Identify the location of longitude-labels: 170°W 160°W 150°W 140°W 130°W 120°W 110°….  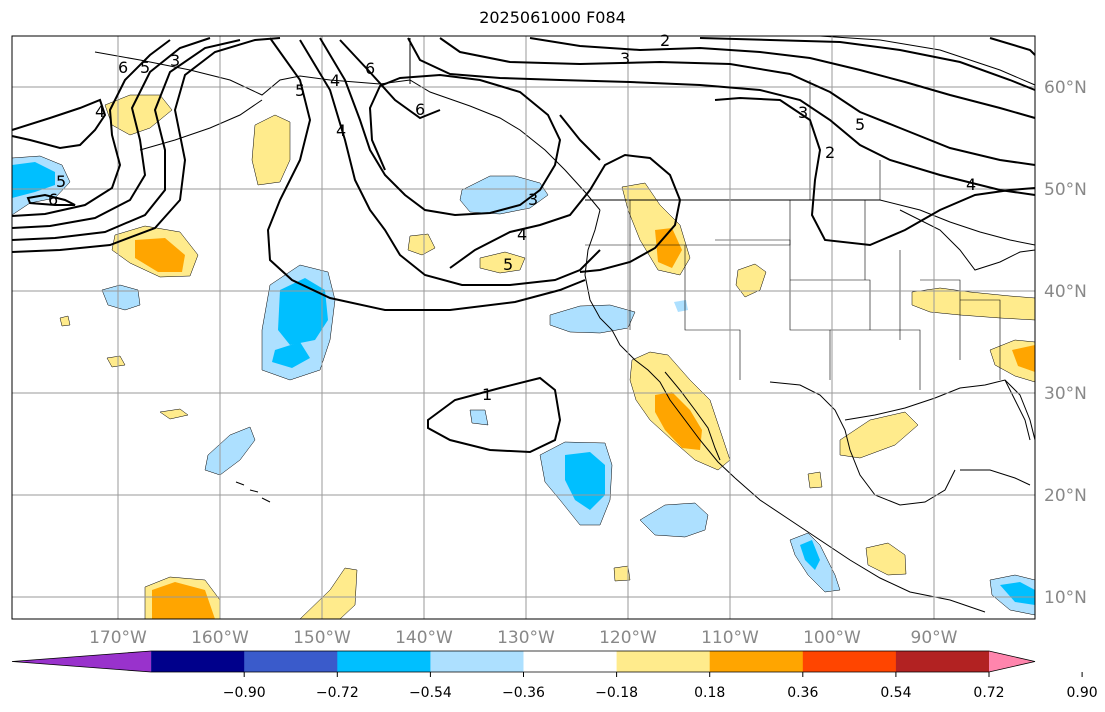
(523, 638).